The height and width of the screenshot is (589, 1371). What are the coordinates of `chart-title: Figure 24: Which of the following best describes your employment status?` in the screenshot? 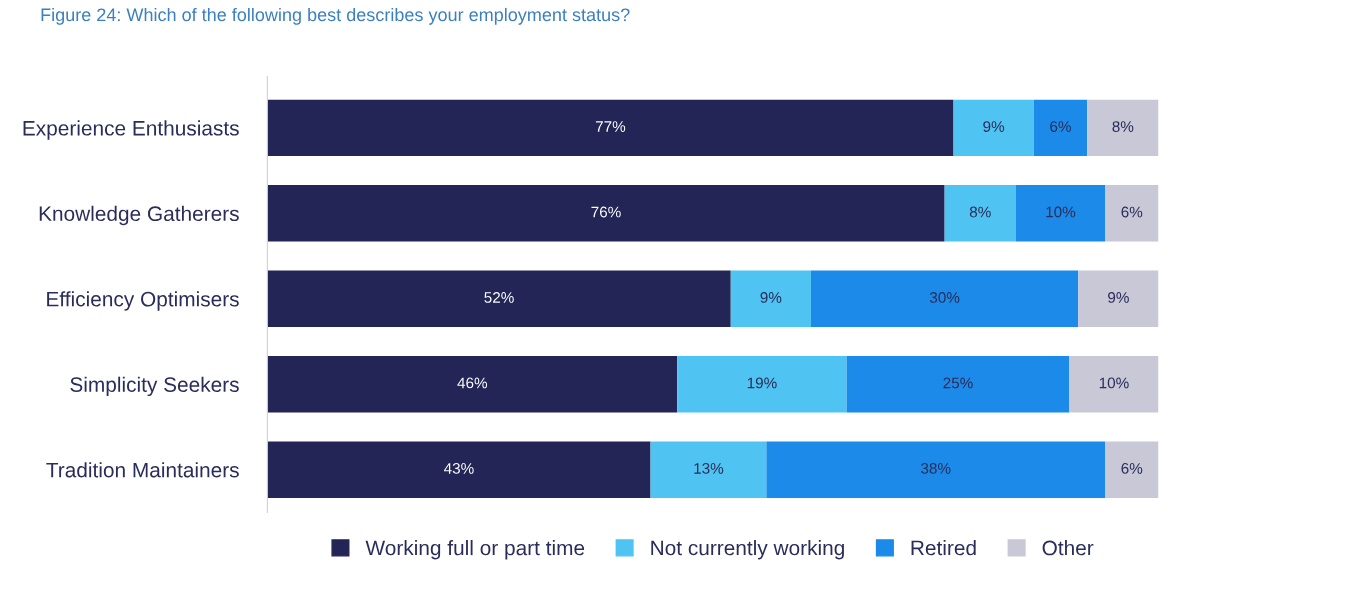 It's located at (335, 16).